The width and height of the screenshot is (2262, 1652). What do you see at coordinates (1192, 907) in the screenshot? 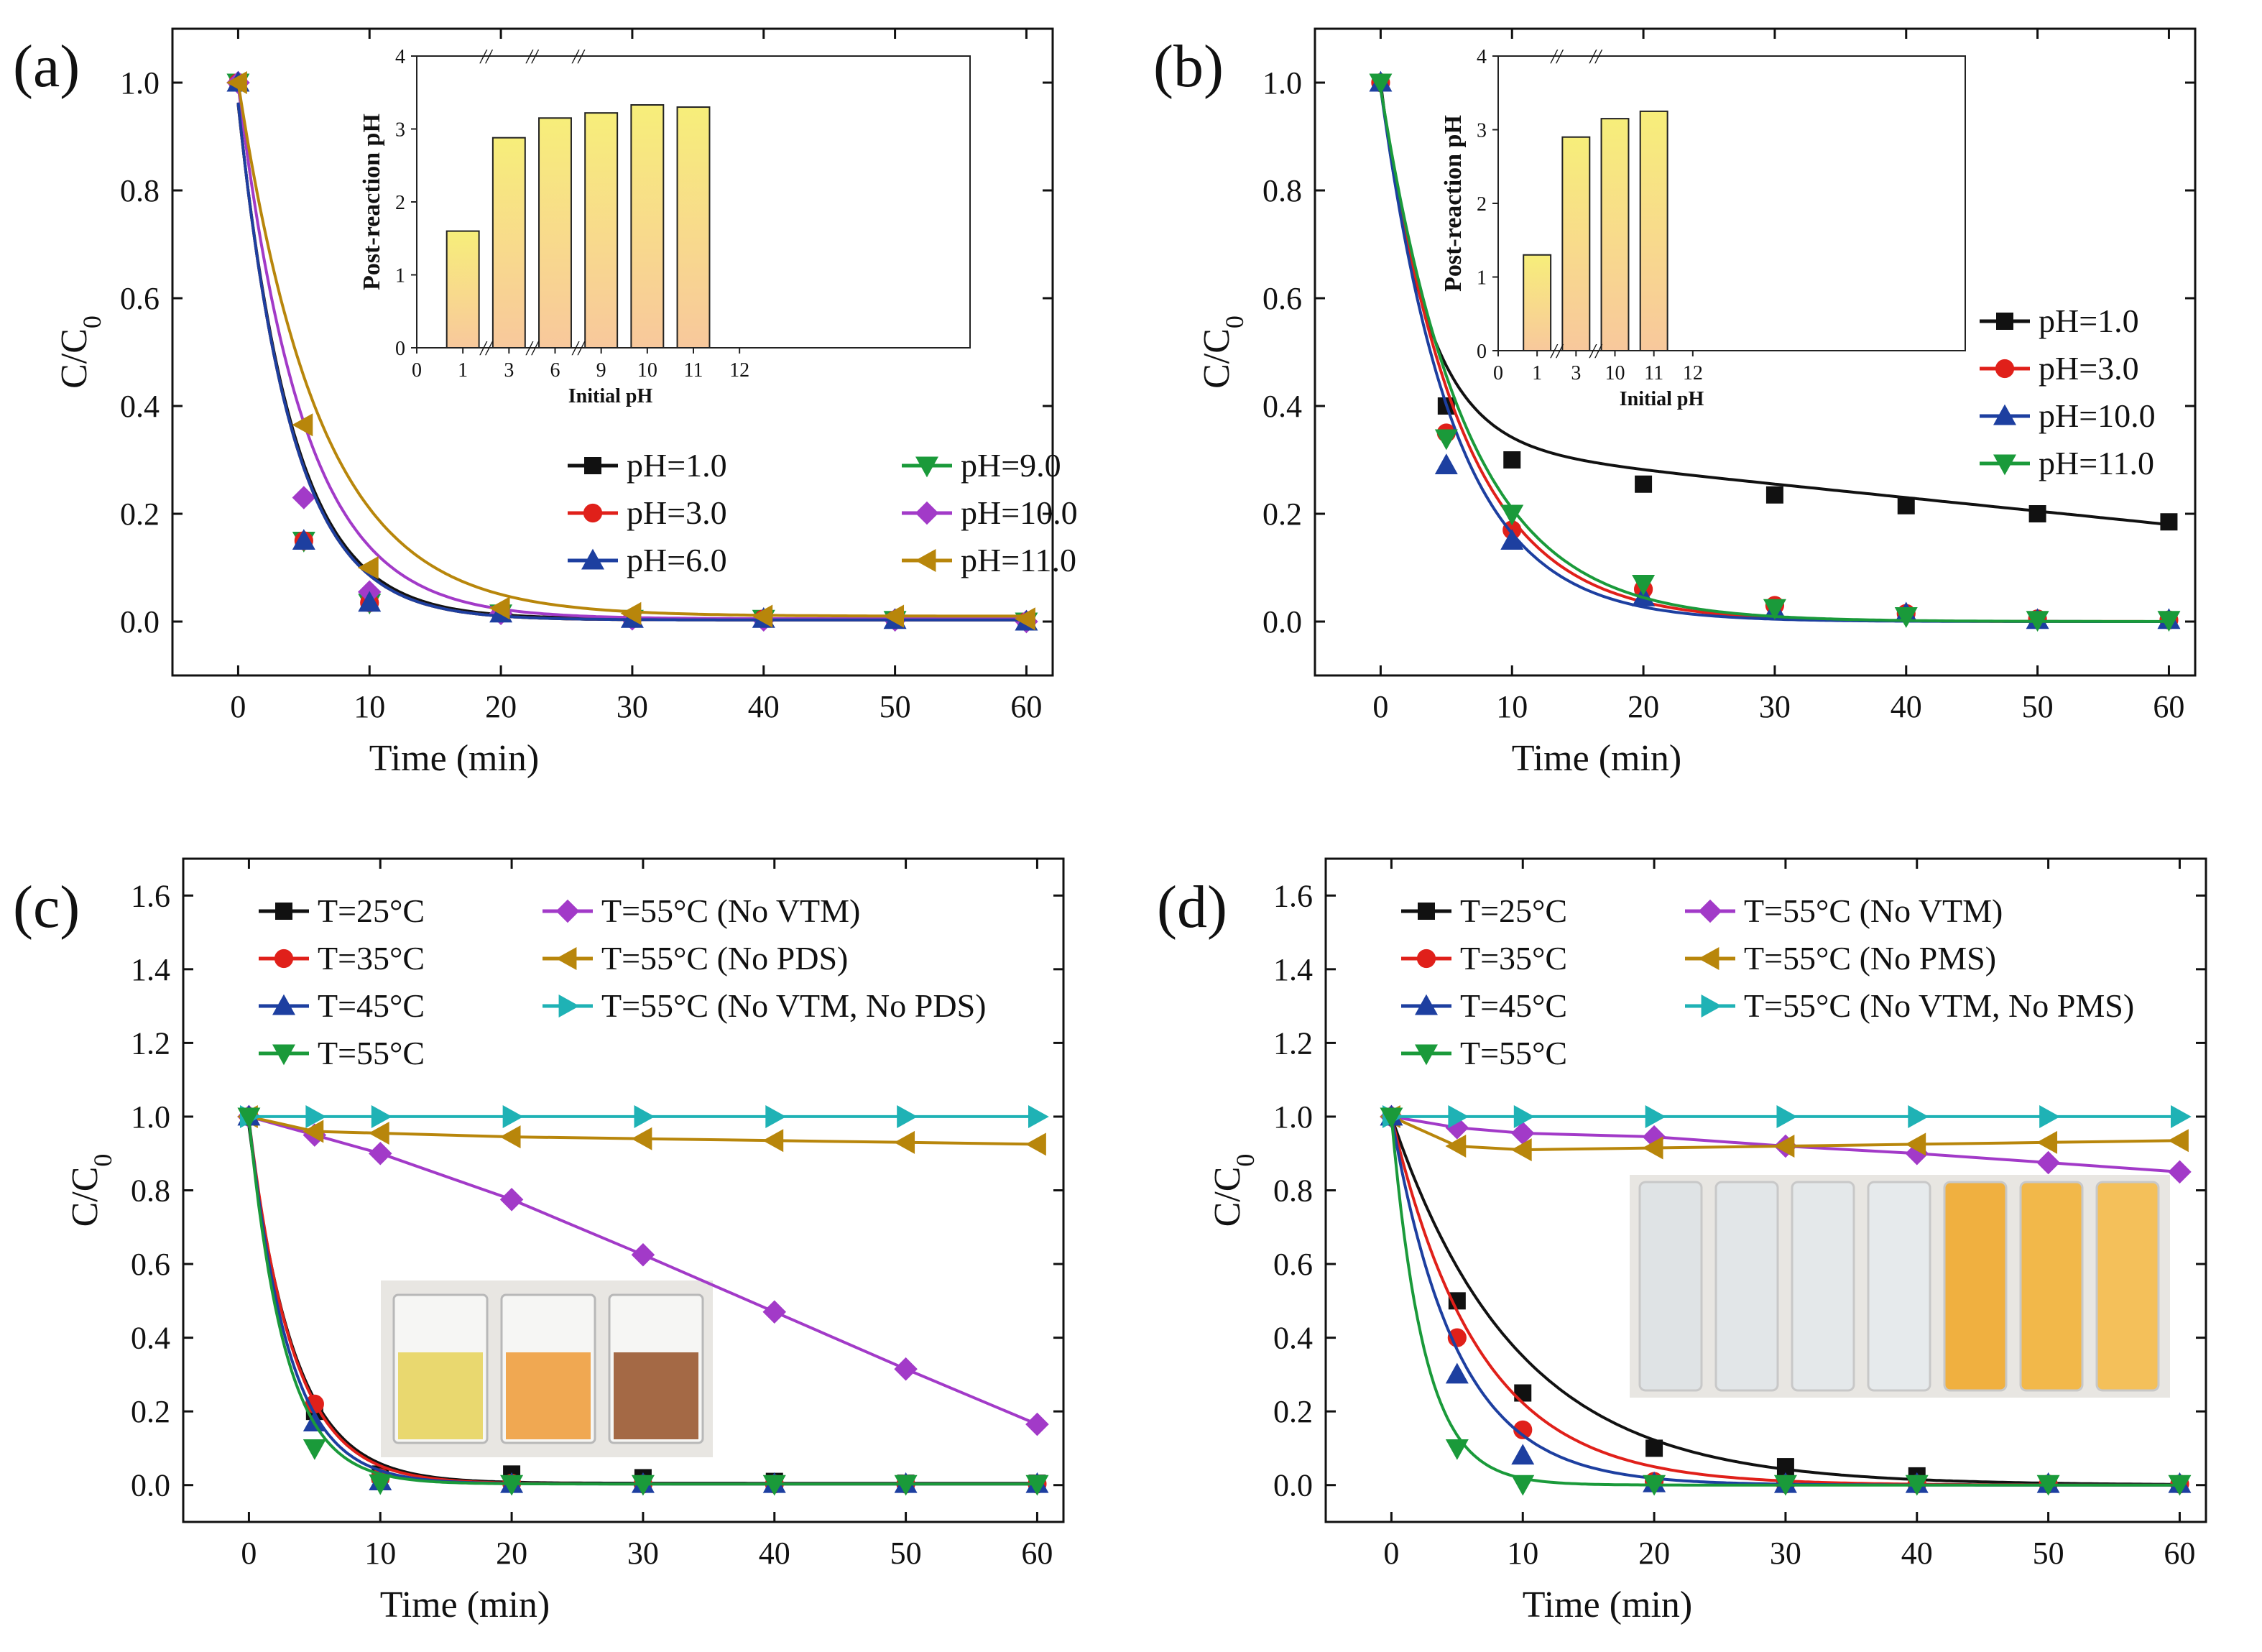
I see `panel-letter: (d)` at bounding box center [1192, 907].